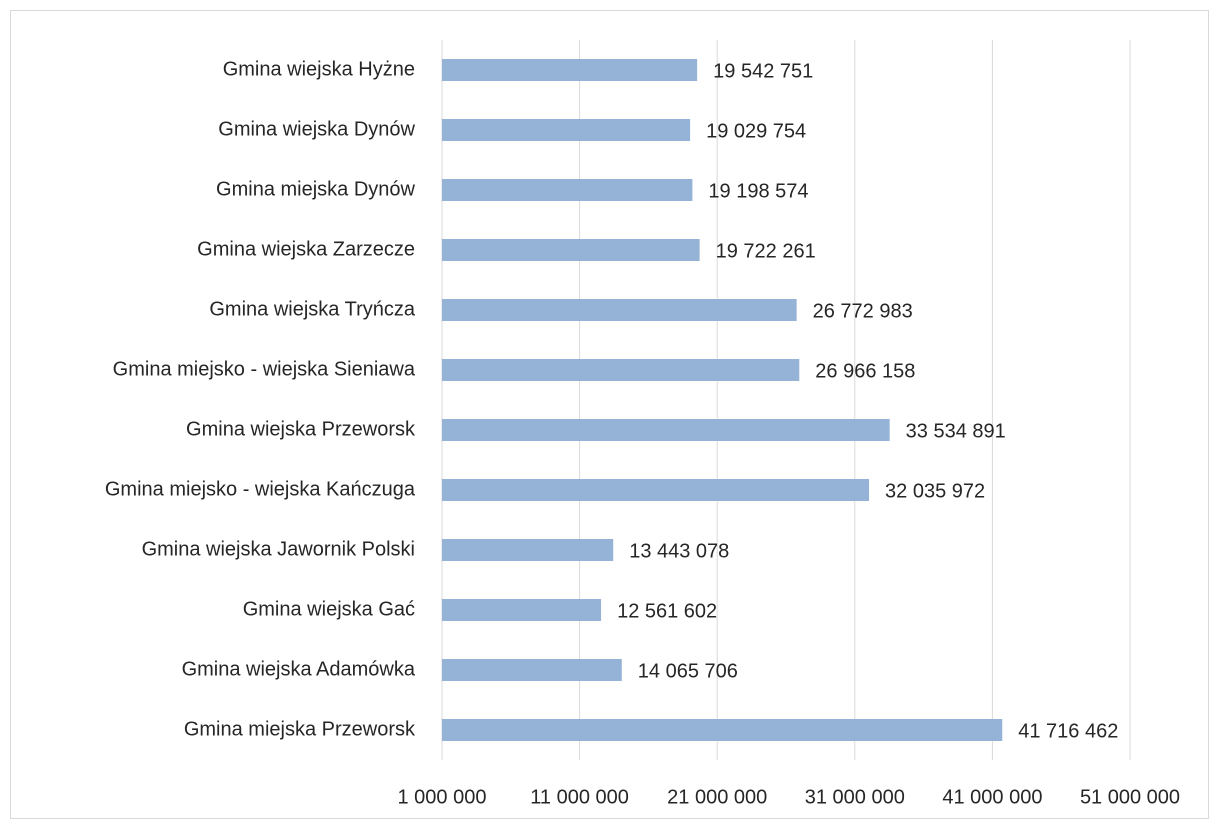 The image size is (1209, 819). What do you see at coordinates (319, 69) in the screenshot?
I see `category-label: Gmina wiejska Hyżne` at bounding box center [319, 69].